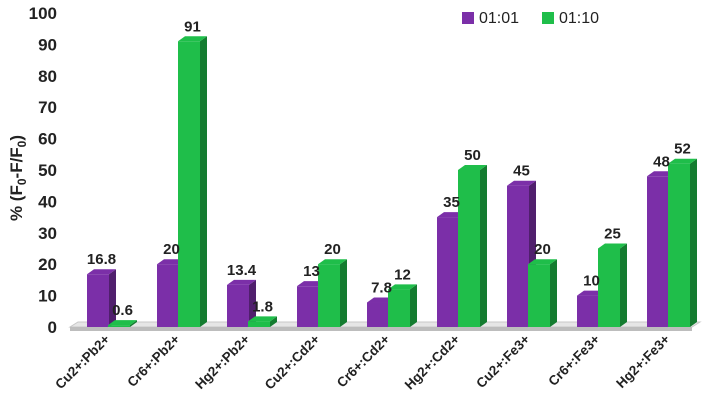  What do you see at coordinates (47, 76) in the screenshot?
I see `y-tick-label: 80` at bounding box center [47, 76].